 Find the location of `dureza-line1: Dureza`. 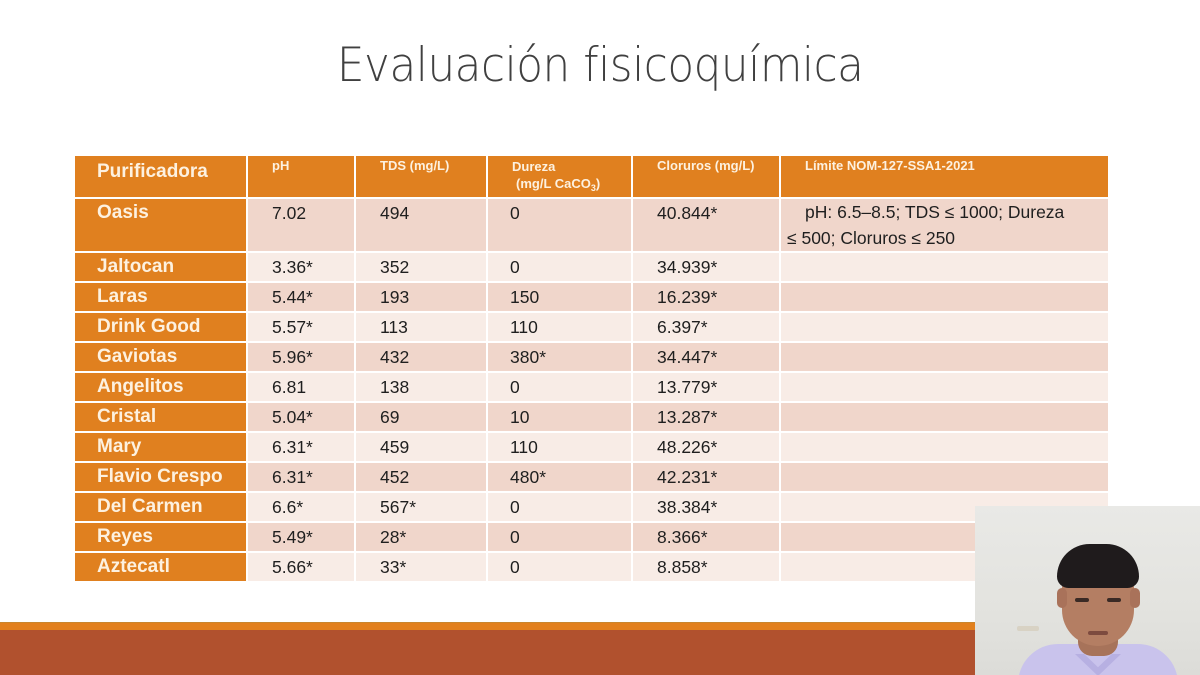

dureza-line1: Dureza is located at coordinates (534, 166).